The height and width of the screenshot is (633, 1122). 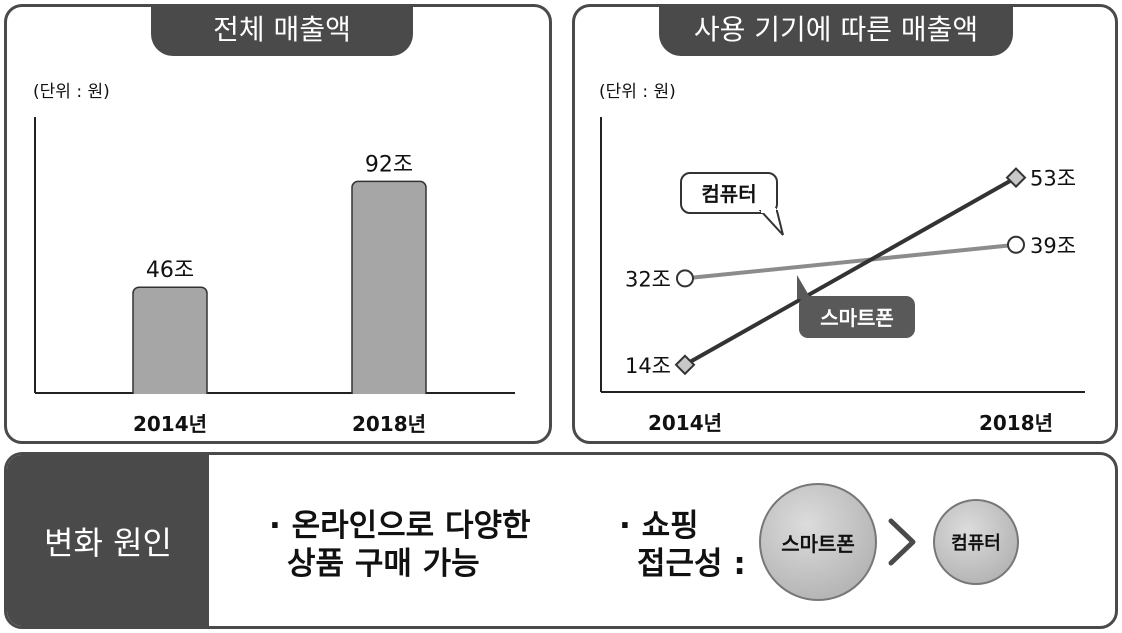 I want to click on computer-callout-pointer, so click(x=771, y=223).